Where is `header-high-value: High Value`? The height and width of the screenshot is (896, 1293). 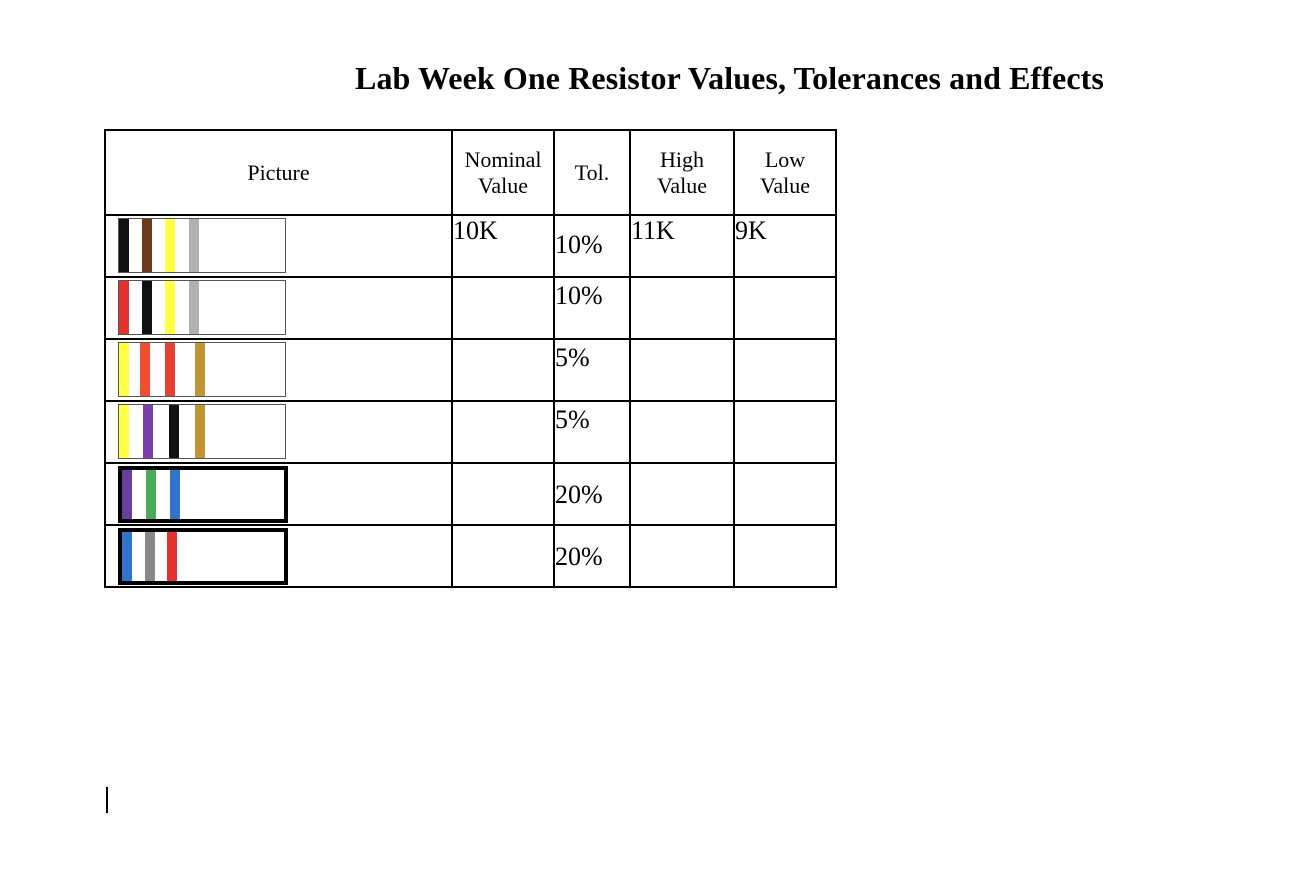
header-high-value: High Value is located at coordinates (682, 172).